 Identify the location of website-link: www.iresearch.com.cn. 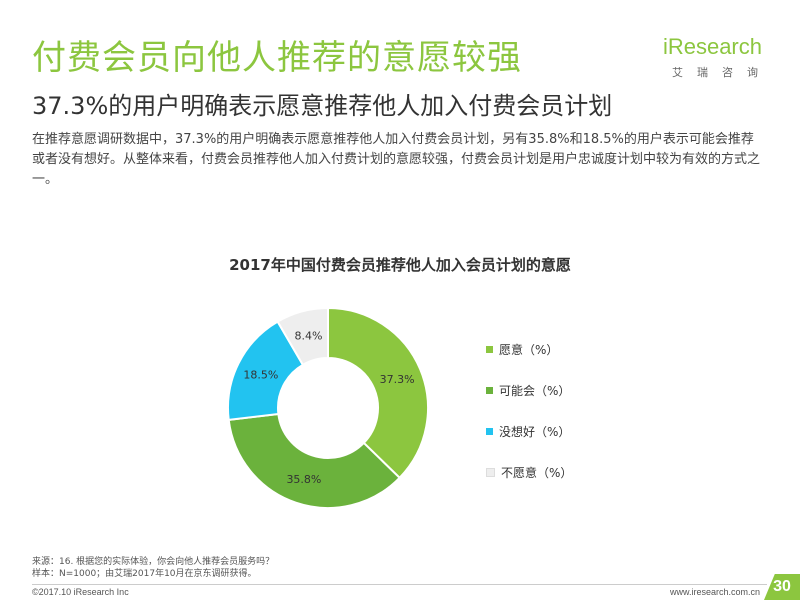
(714, 592).